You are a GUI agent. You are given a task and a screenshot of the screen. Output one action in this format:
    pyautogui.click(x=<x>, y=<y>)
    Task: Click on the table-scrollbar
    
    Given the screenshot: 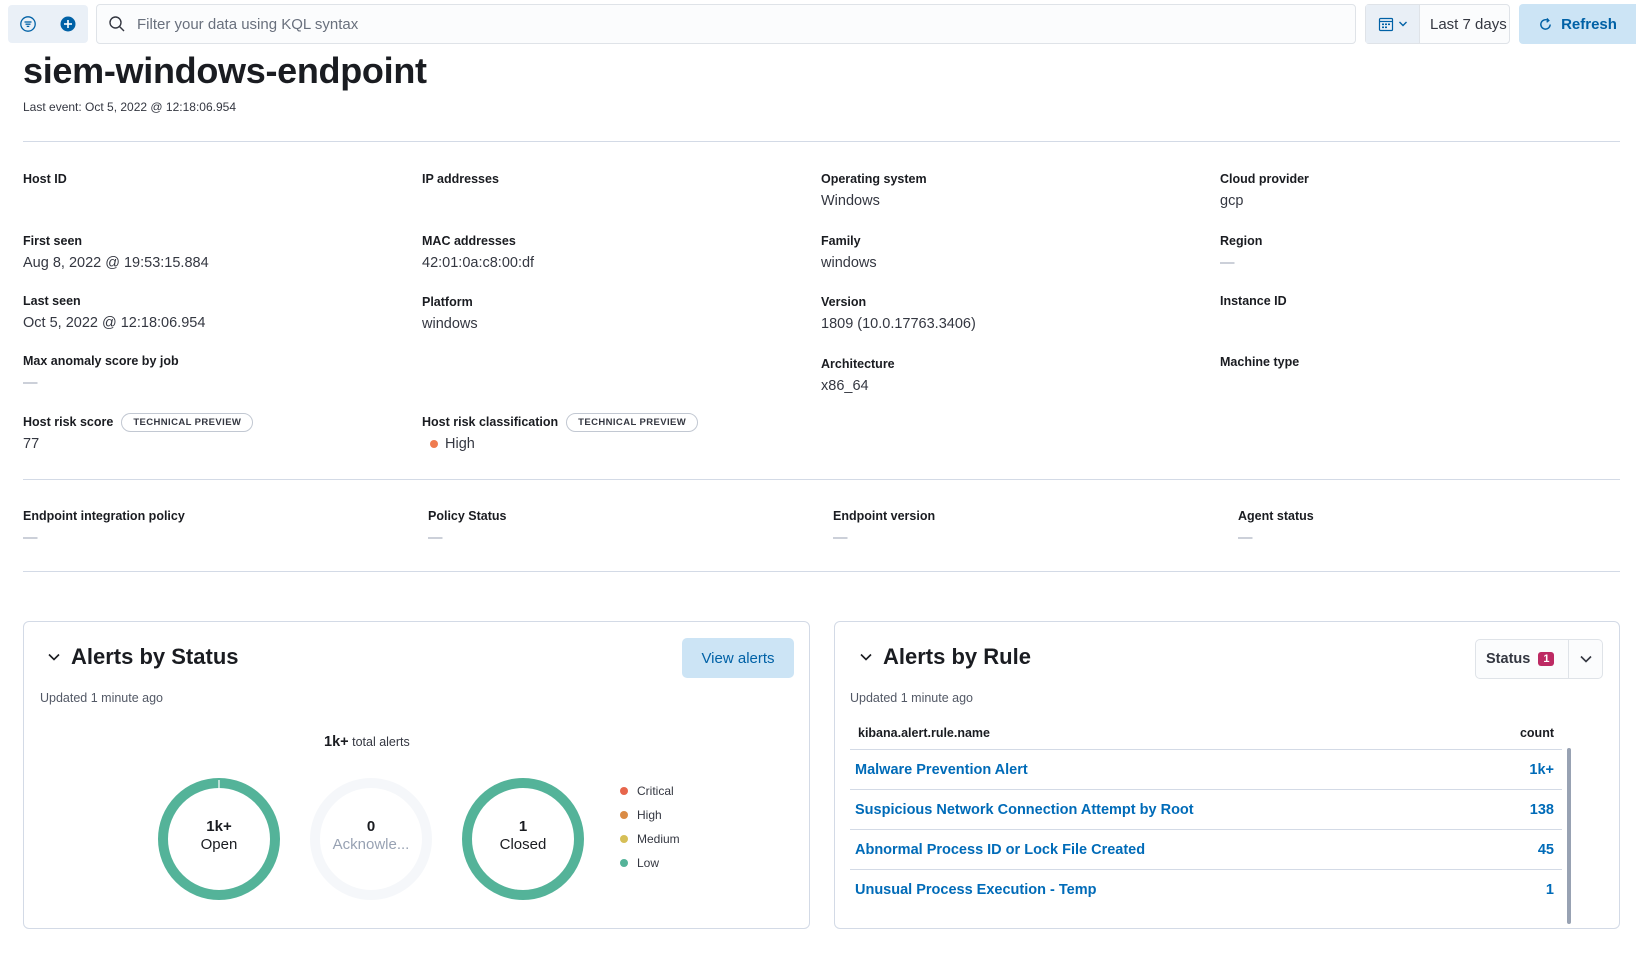 What is the action you would take?
    pyautogui.click(x=1569, y=836)
    